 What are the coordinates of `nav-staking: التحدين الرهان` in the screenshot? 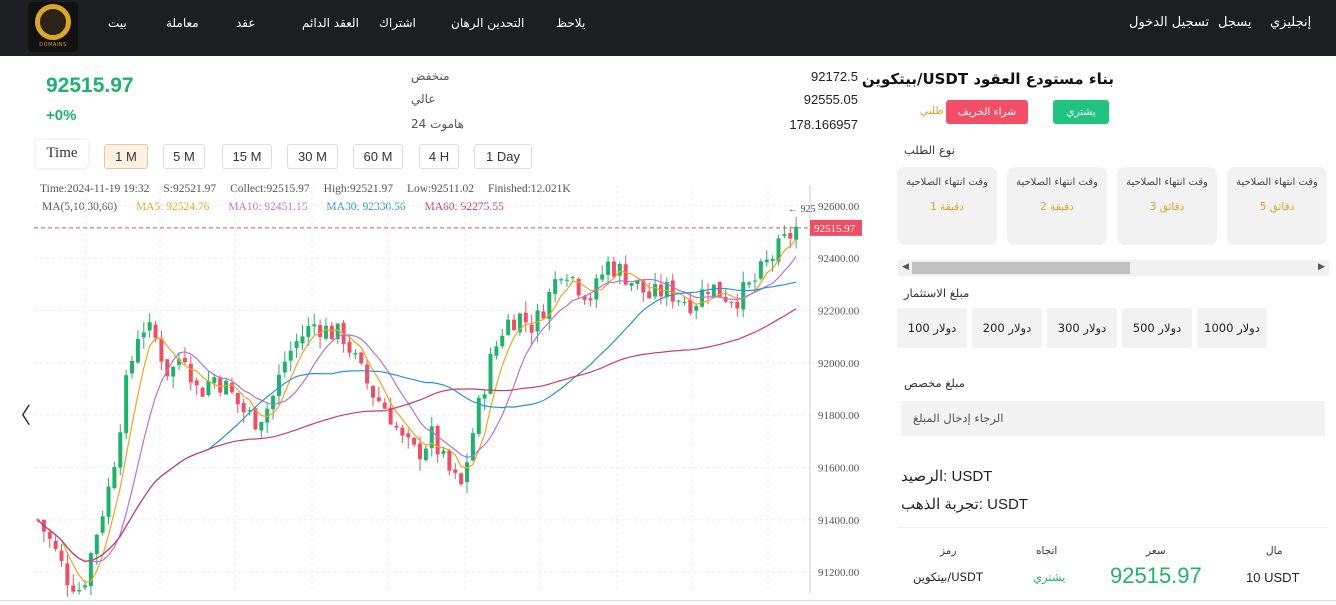 It's located at (488, 23).